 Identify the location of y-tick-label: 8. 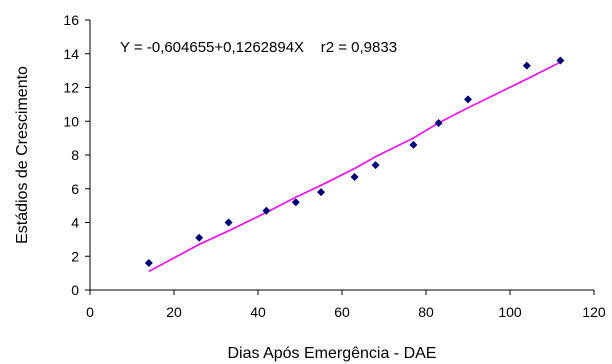
(75, 155).